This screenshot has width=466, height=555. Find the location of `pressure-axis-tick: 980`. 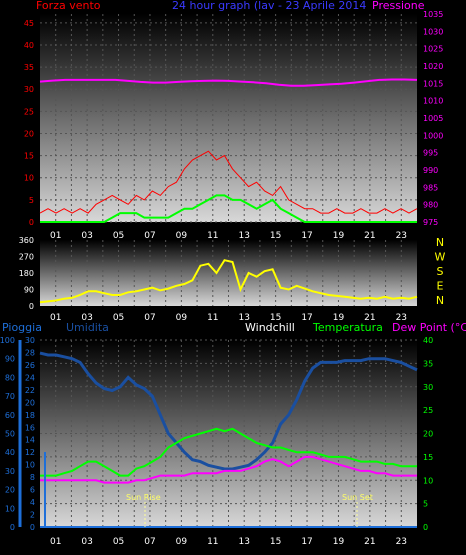

pressure-axis-tick: 980 is located at coordinates (430, 205).